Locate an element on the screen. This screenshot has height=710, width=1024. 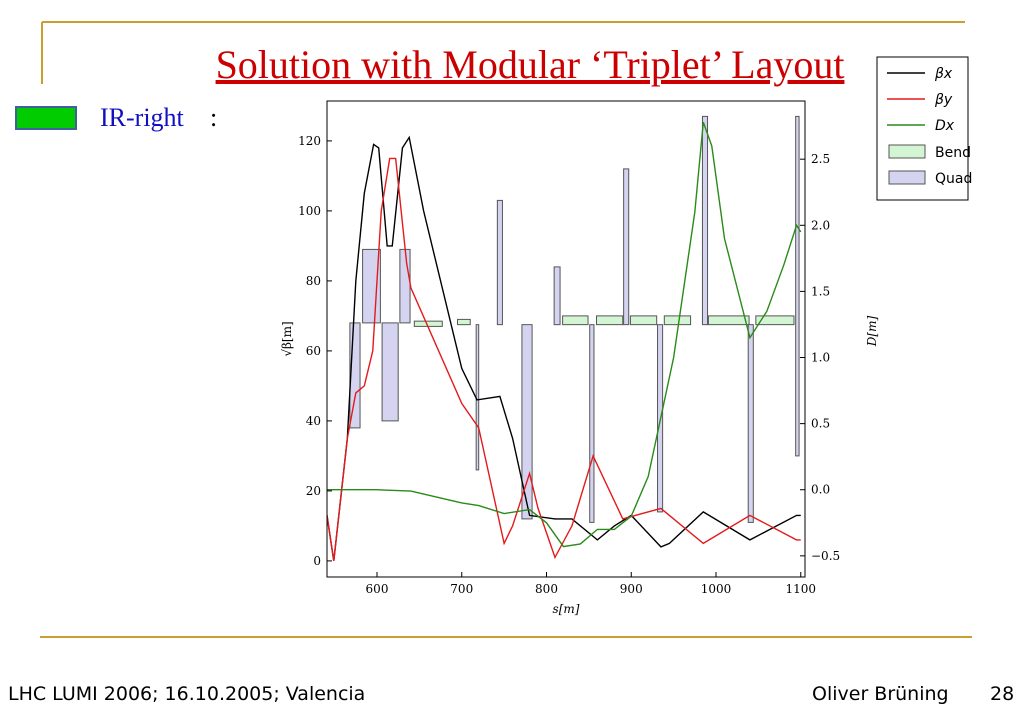
y-tick-label: 20 is located at coordinates (313, 491).